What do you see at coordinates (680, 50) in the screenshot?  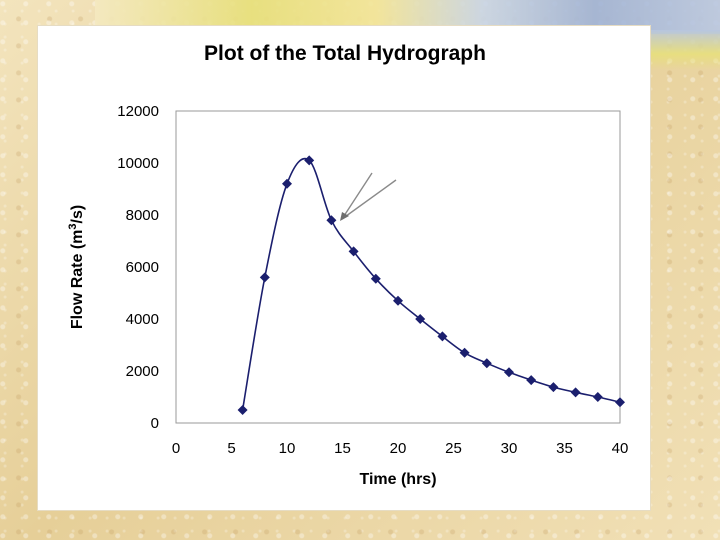 I see `decorative-corner-band` at bounding box center [680, 50].